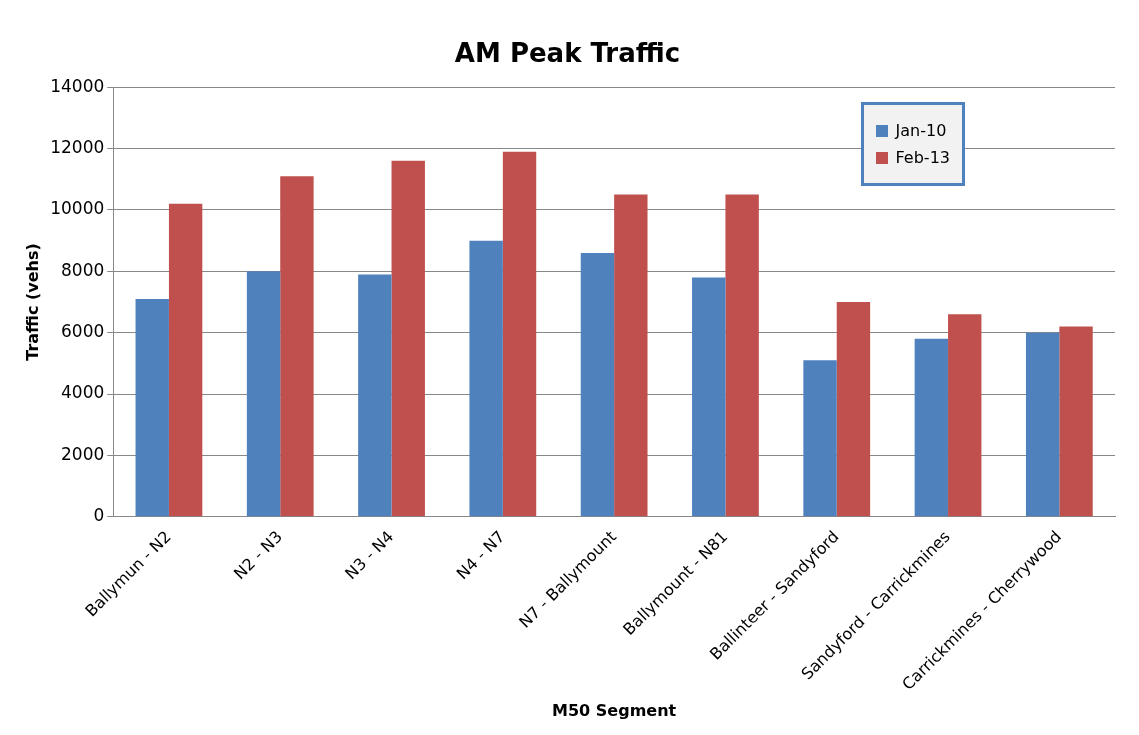  Describe the element at coordinates (369, 554) in the screenshot. I see `x-tick-label: N3 - N4` at that location.